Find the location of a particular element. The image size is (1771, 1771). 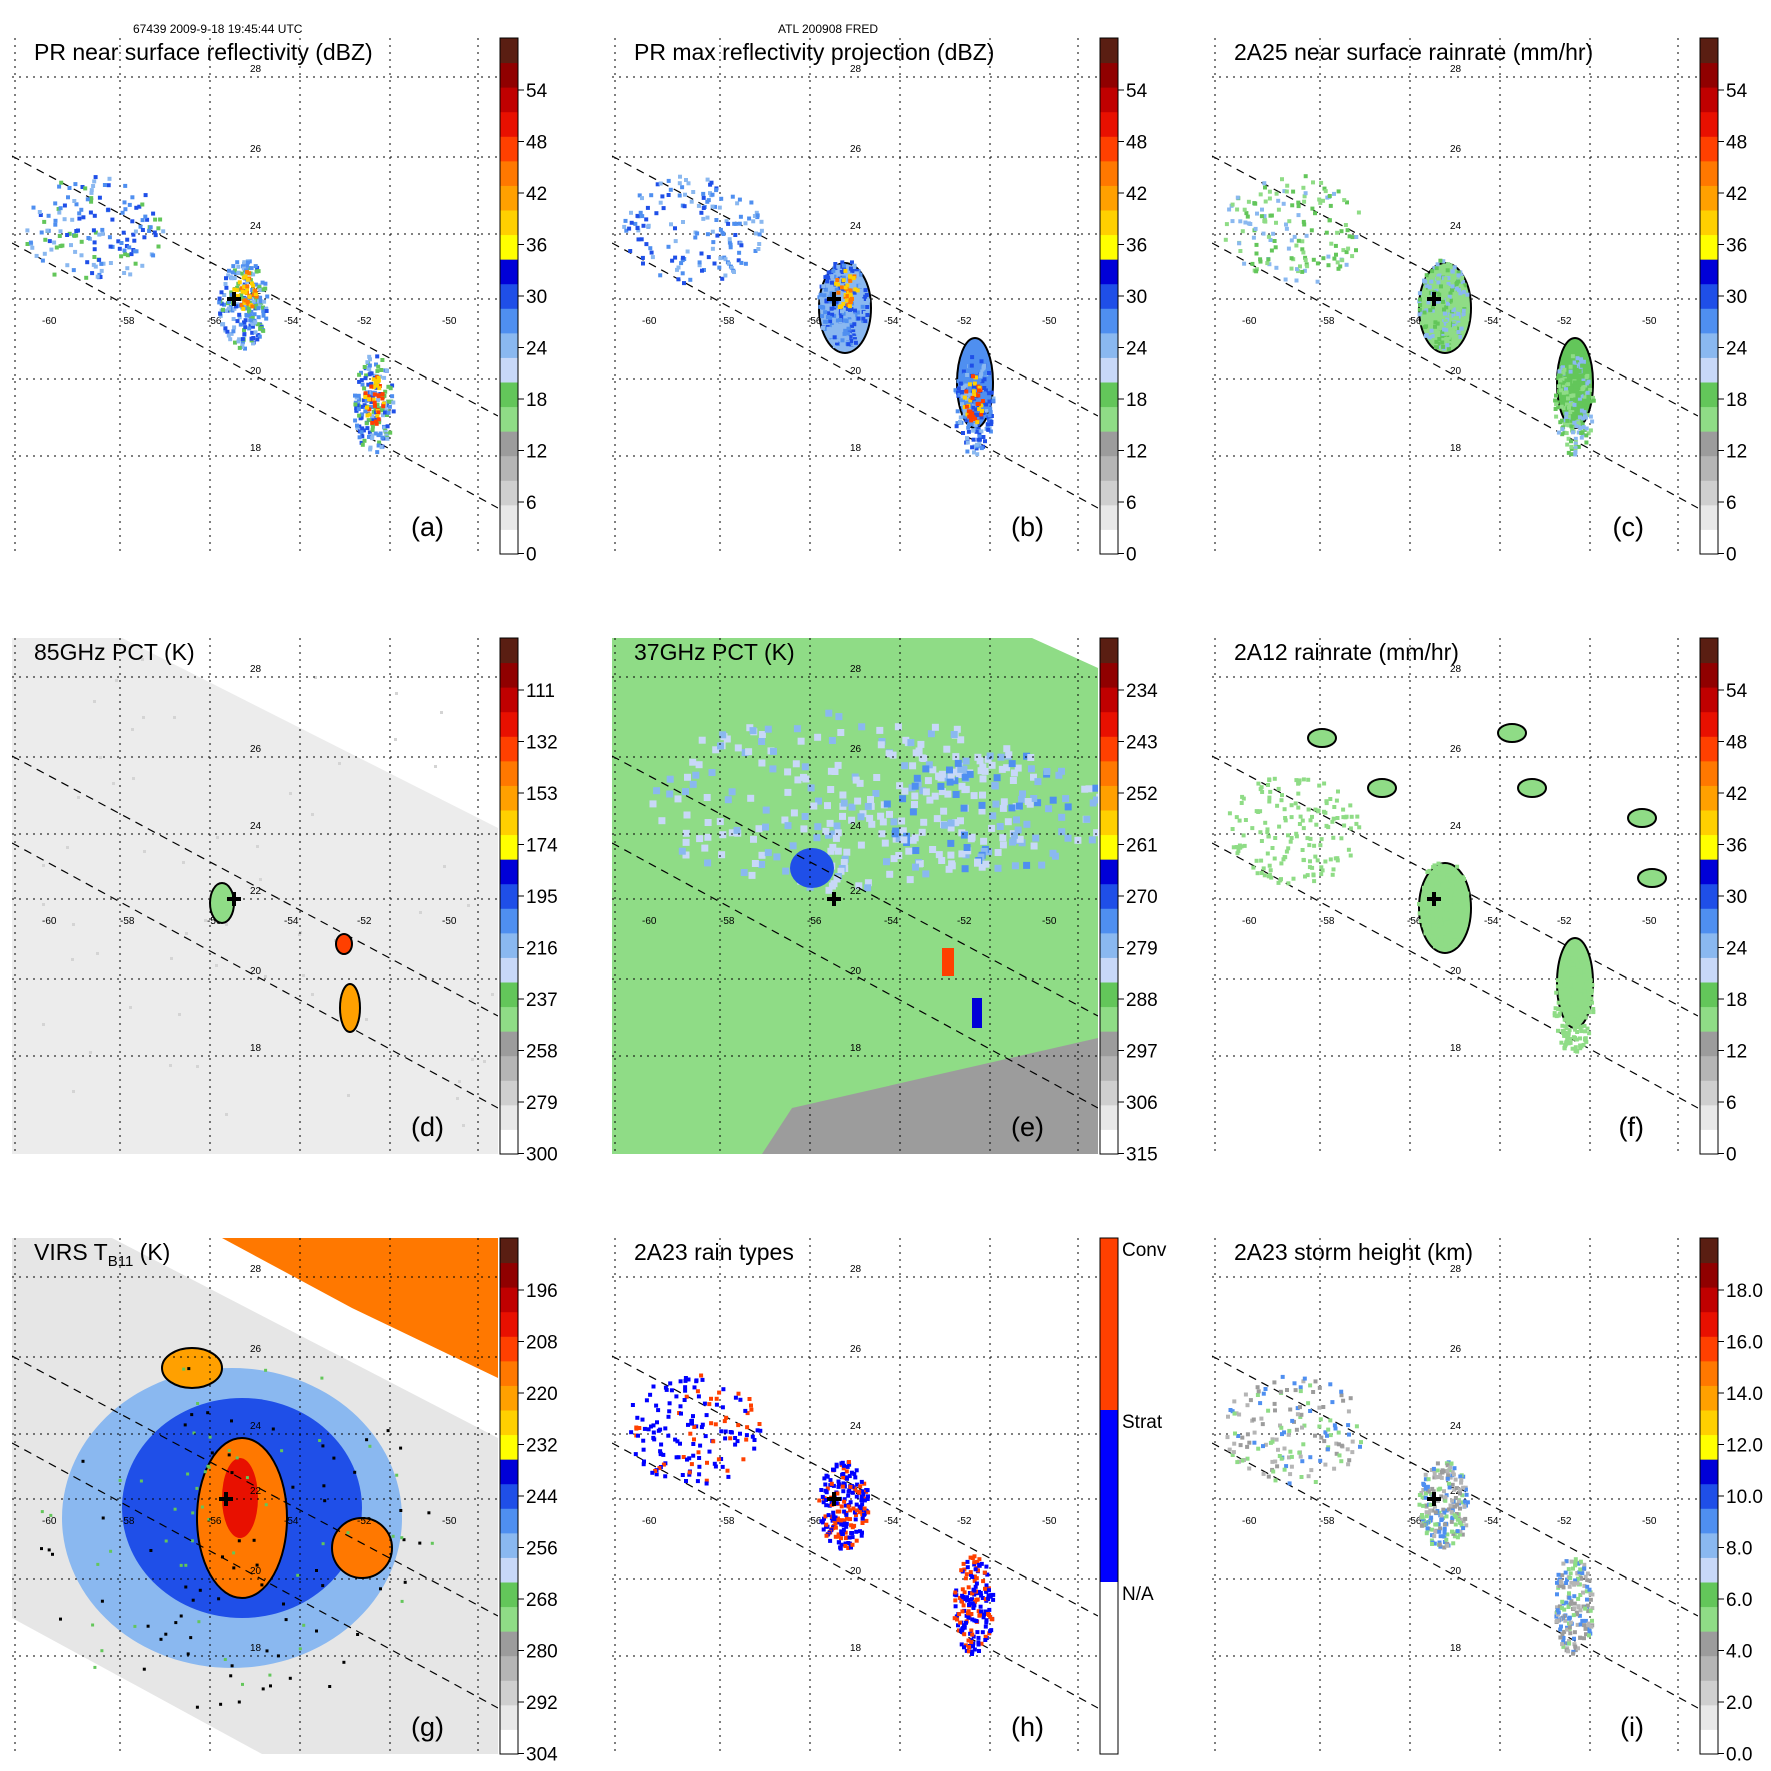

lat-label: 28 is located at coordinates (256, 1269).